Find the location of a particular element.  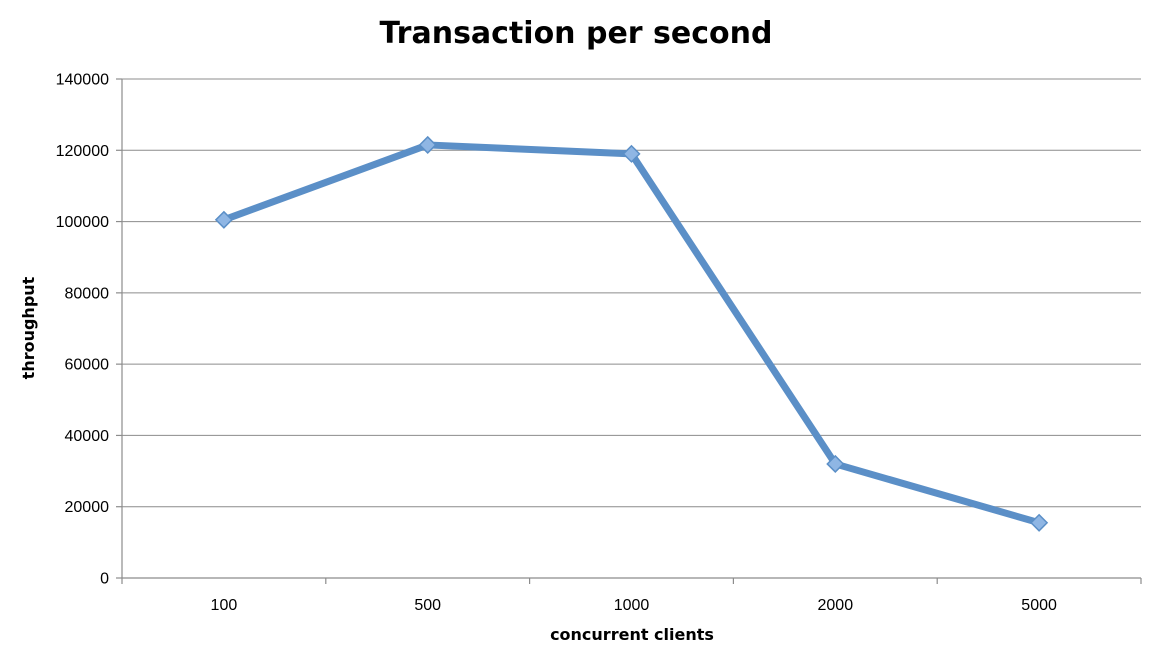

y-tick-label: 140000 is located at coordinates (82, 80).